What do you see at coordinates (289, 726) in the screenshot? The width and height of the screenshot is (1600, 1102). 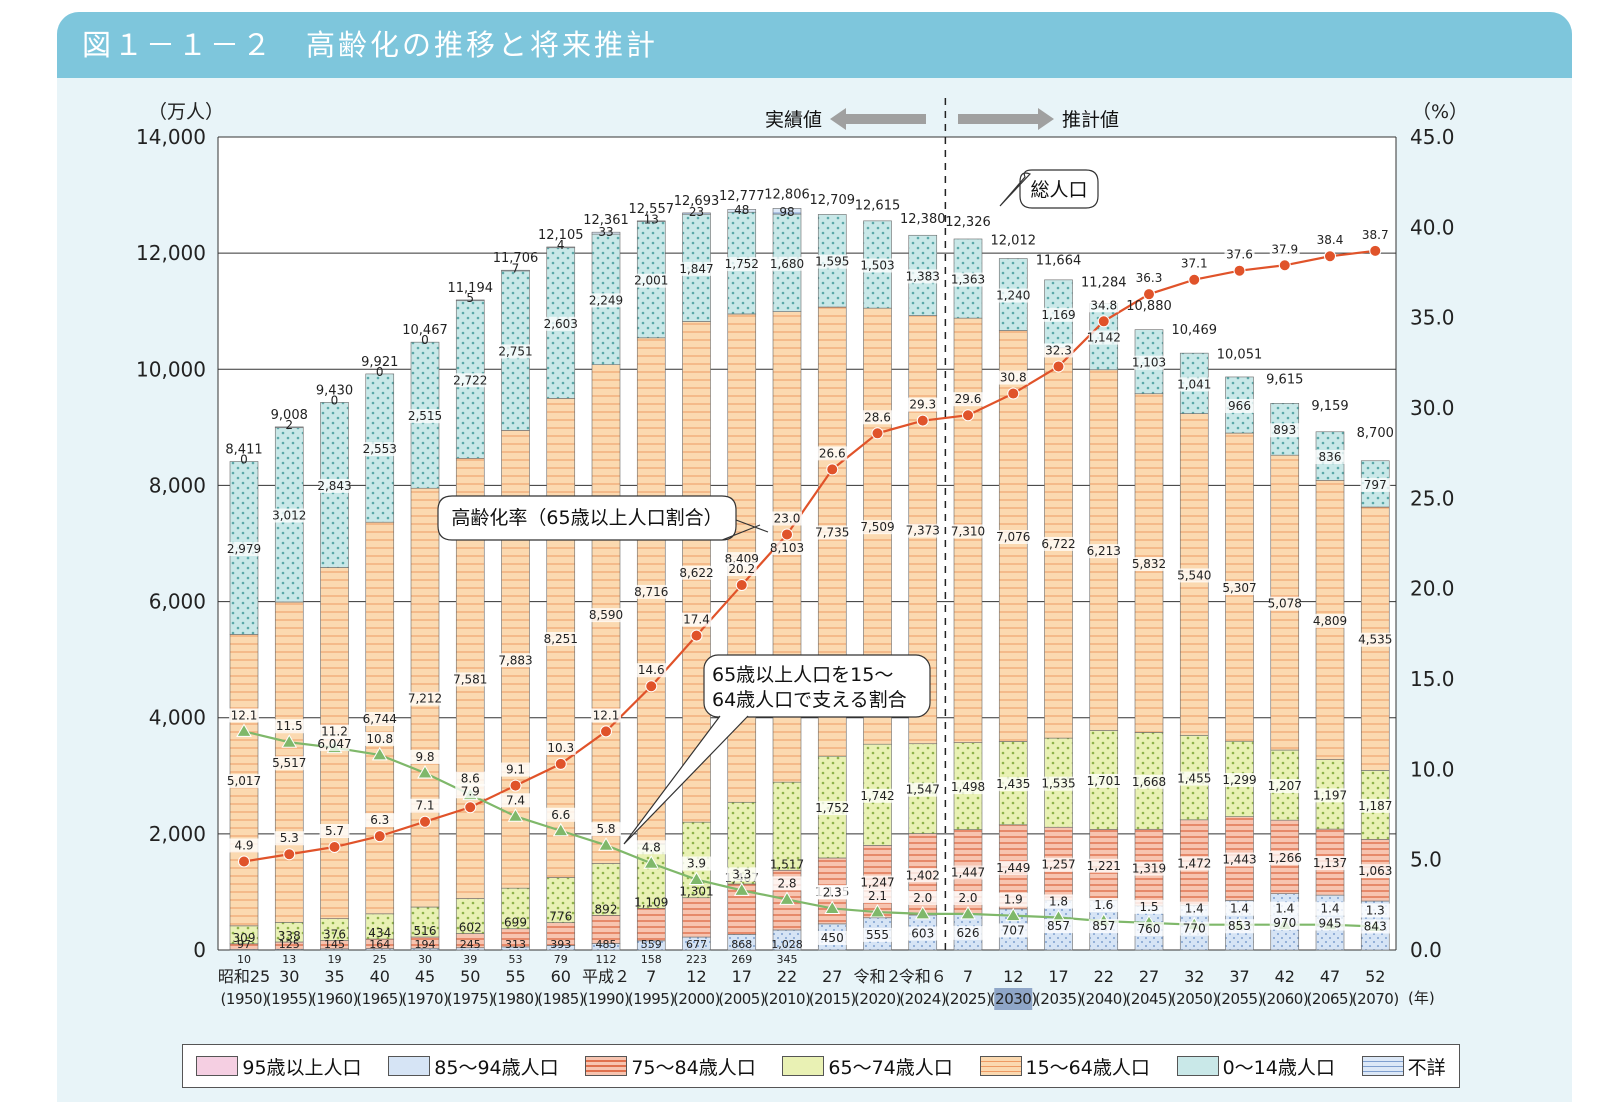 I see `support-ratio-label: 11.5` at bounding box center [289, 726].